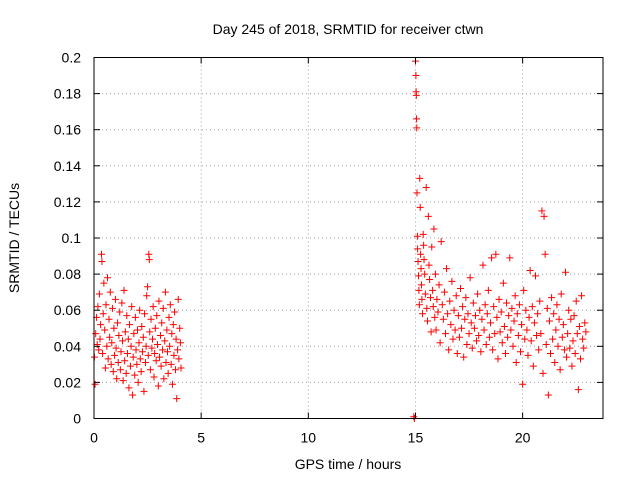  Describe the element at coordinates (416, 438) in the screenshot. I see `x-tick-label: 15` at that location.